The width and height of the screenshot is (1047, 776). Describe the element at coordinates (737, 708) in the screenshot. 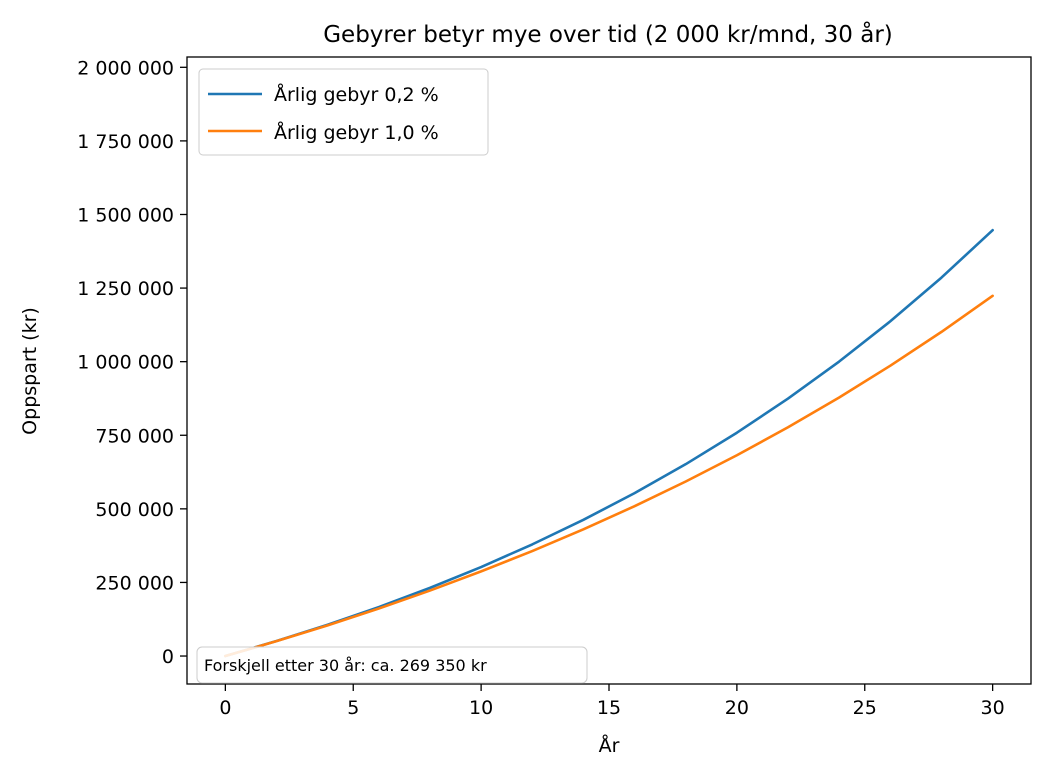

I see `x-tick-label: 20` at that location.